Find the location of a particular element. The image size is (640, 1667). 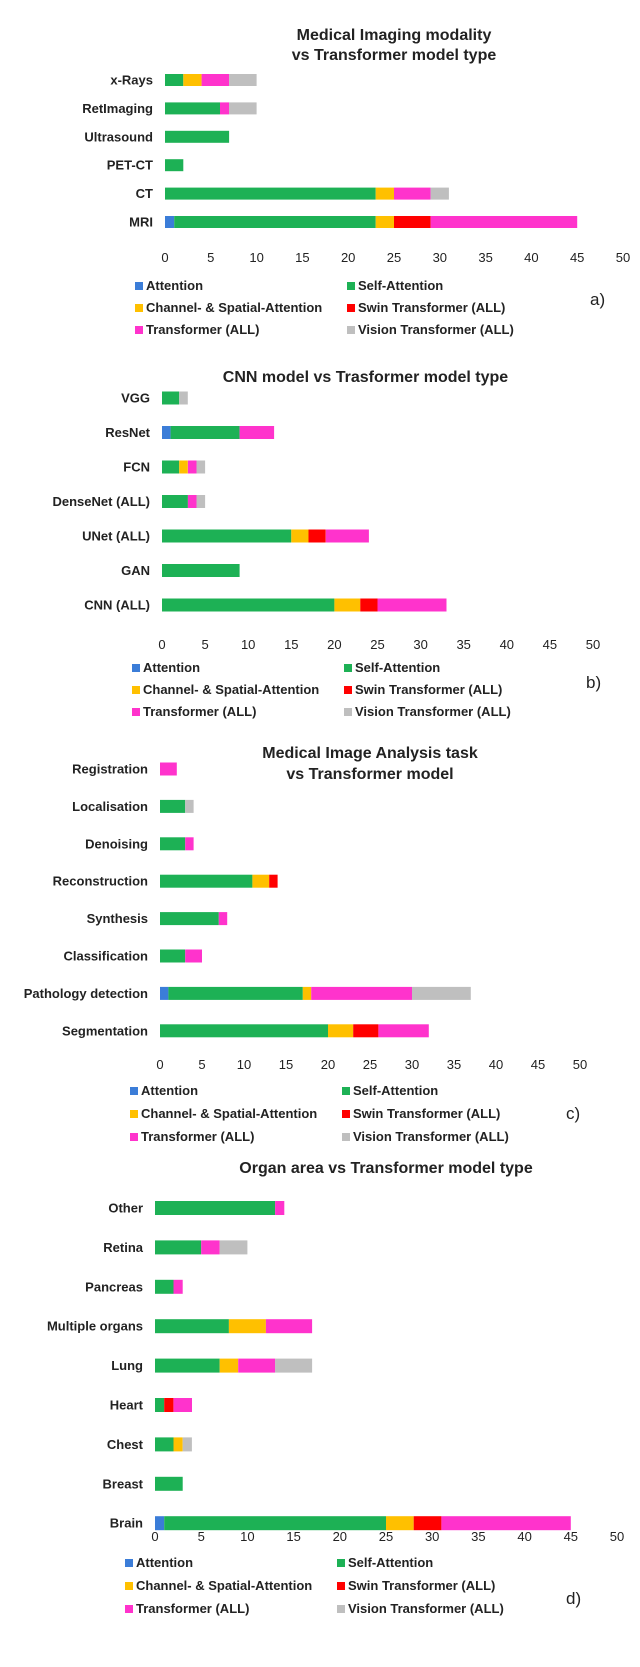

category-label: Classification is located at coordinates (105, 956).